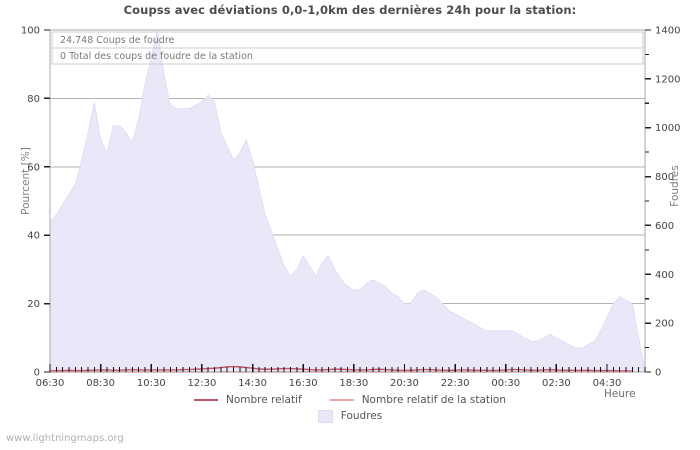 This screenshot has height=450, width=700. I want to click on watermark: www.lightningmaps.org, so click(65, 438).